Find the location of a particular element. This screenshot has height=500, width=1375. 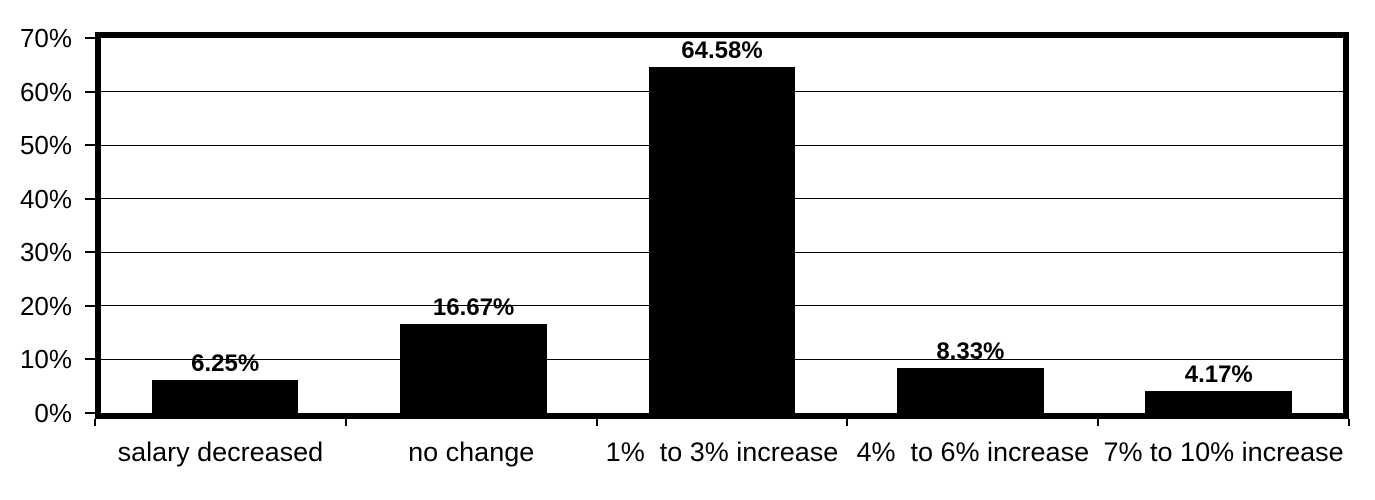

bar-cell: 6.25% is located at coordinates (225, 225).